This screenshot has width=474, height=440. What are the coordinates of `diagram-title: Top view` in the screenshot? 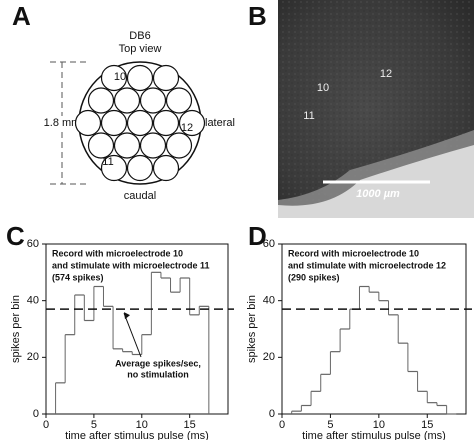 It's located at (140, 49).